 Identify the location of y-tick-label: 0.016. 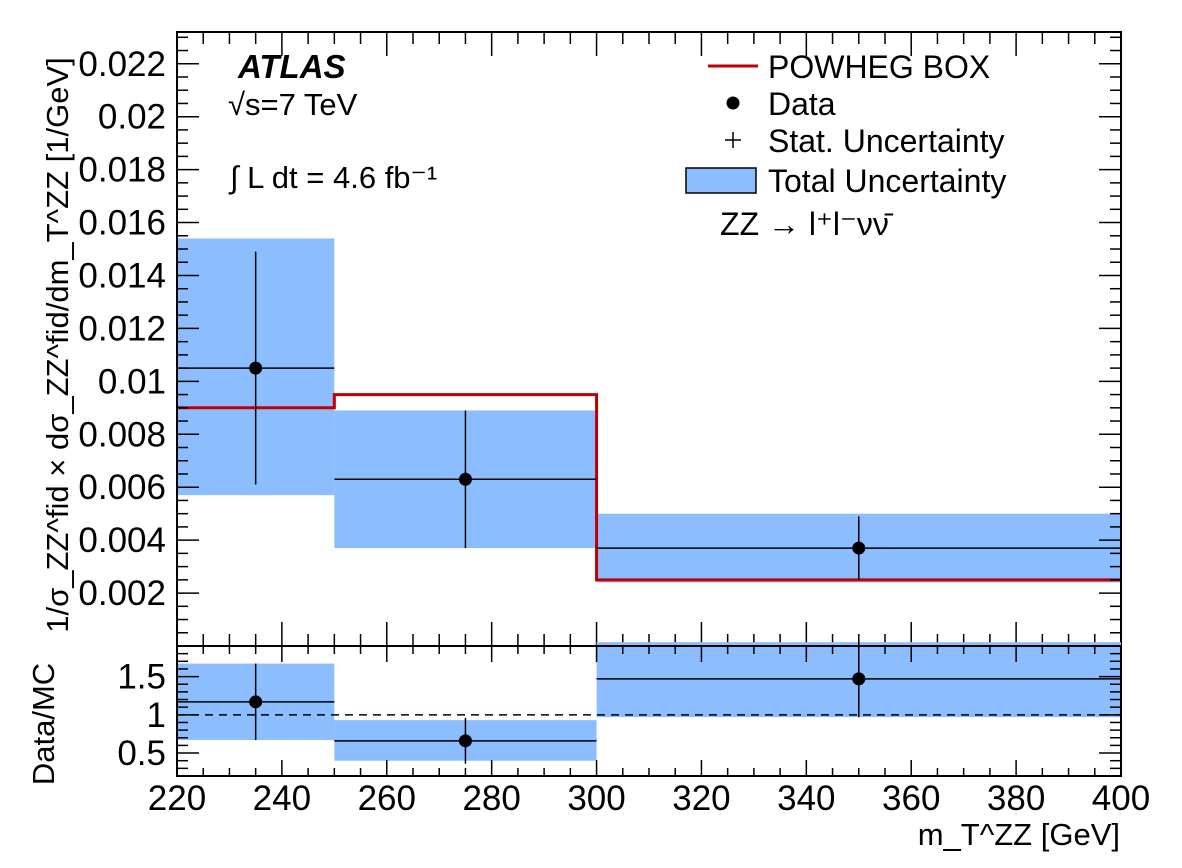
(122, 223).